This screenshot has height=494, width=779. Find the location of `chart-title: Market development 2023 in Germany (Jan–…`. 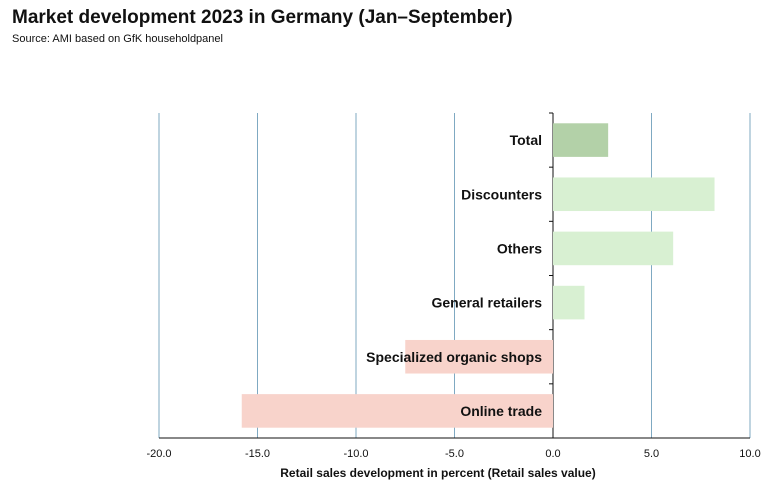

chart-title: Market development 2023 in Germany (Jan–… is located at coordinates (262, 17).